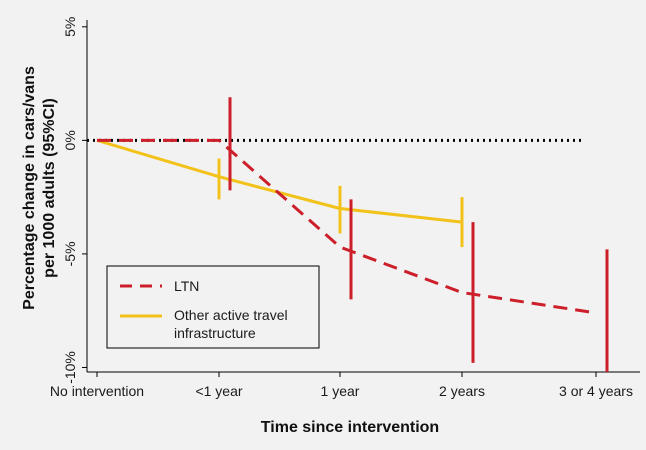 Image resolution: width=646 pixels, height=450 pixels. Describe the element at coordinates (70, 27) in the screenshot. I see `y-tick-label: 5%` at that location.